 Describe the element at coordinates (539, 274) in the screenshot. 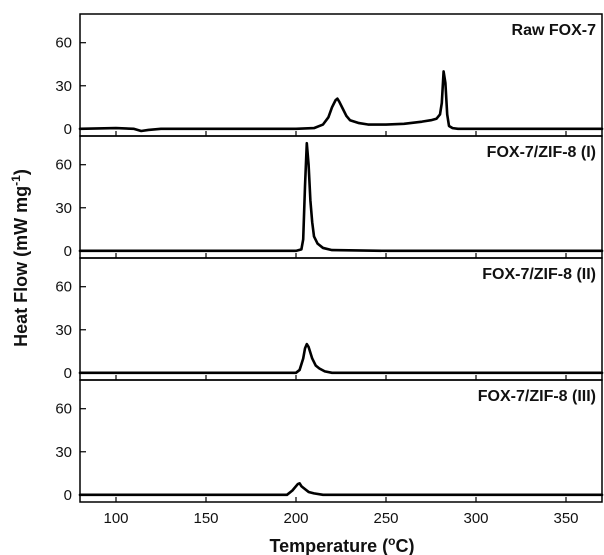

I see `panel-title: FOX-7/ZIF-8 (II)` at that location.